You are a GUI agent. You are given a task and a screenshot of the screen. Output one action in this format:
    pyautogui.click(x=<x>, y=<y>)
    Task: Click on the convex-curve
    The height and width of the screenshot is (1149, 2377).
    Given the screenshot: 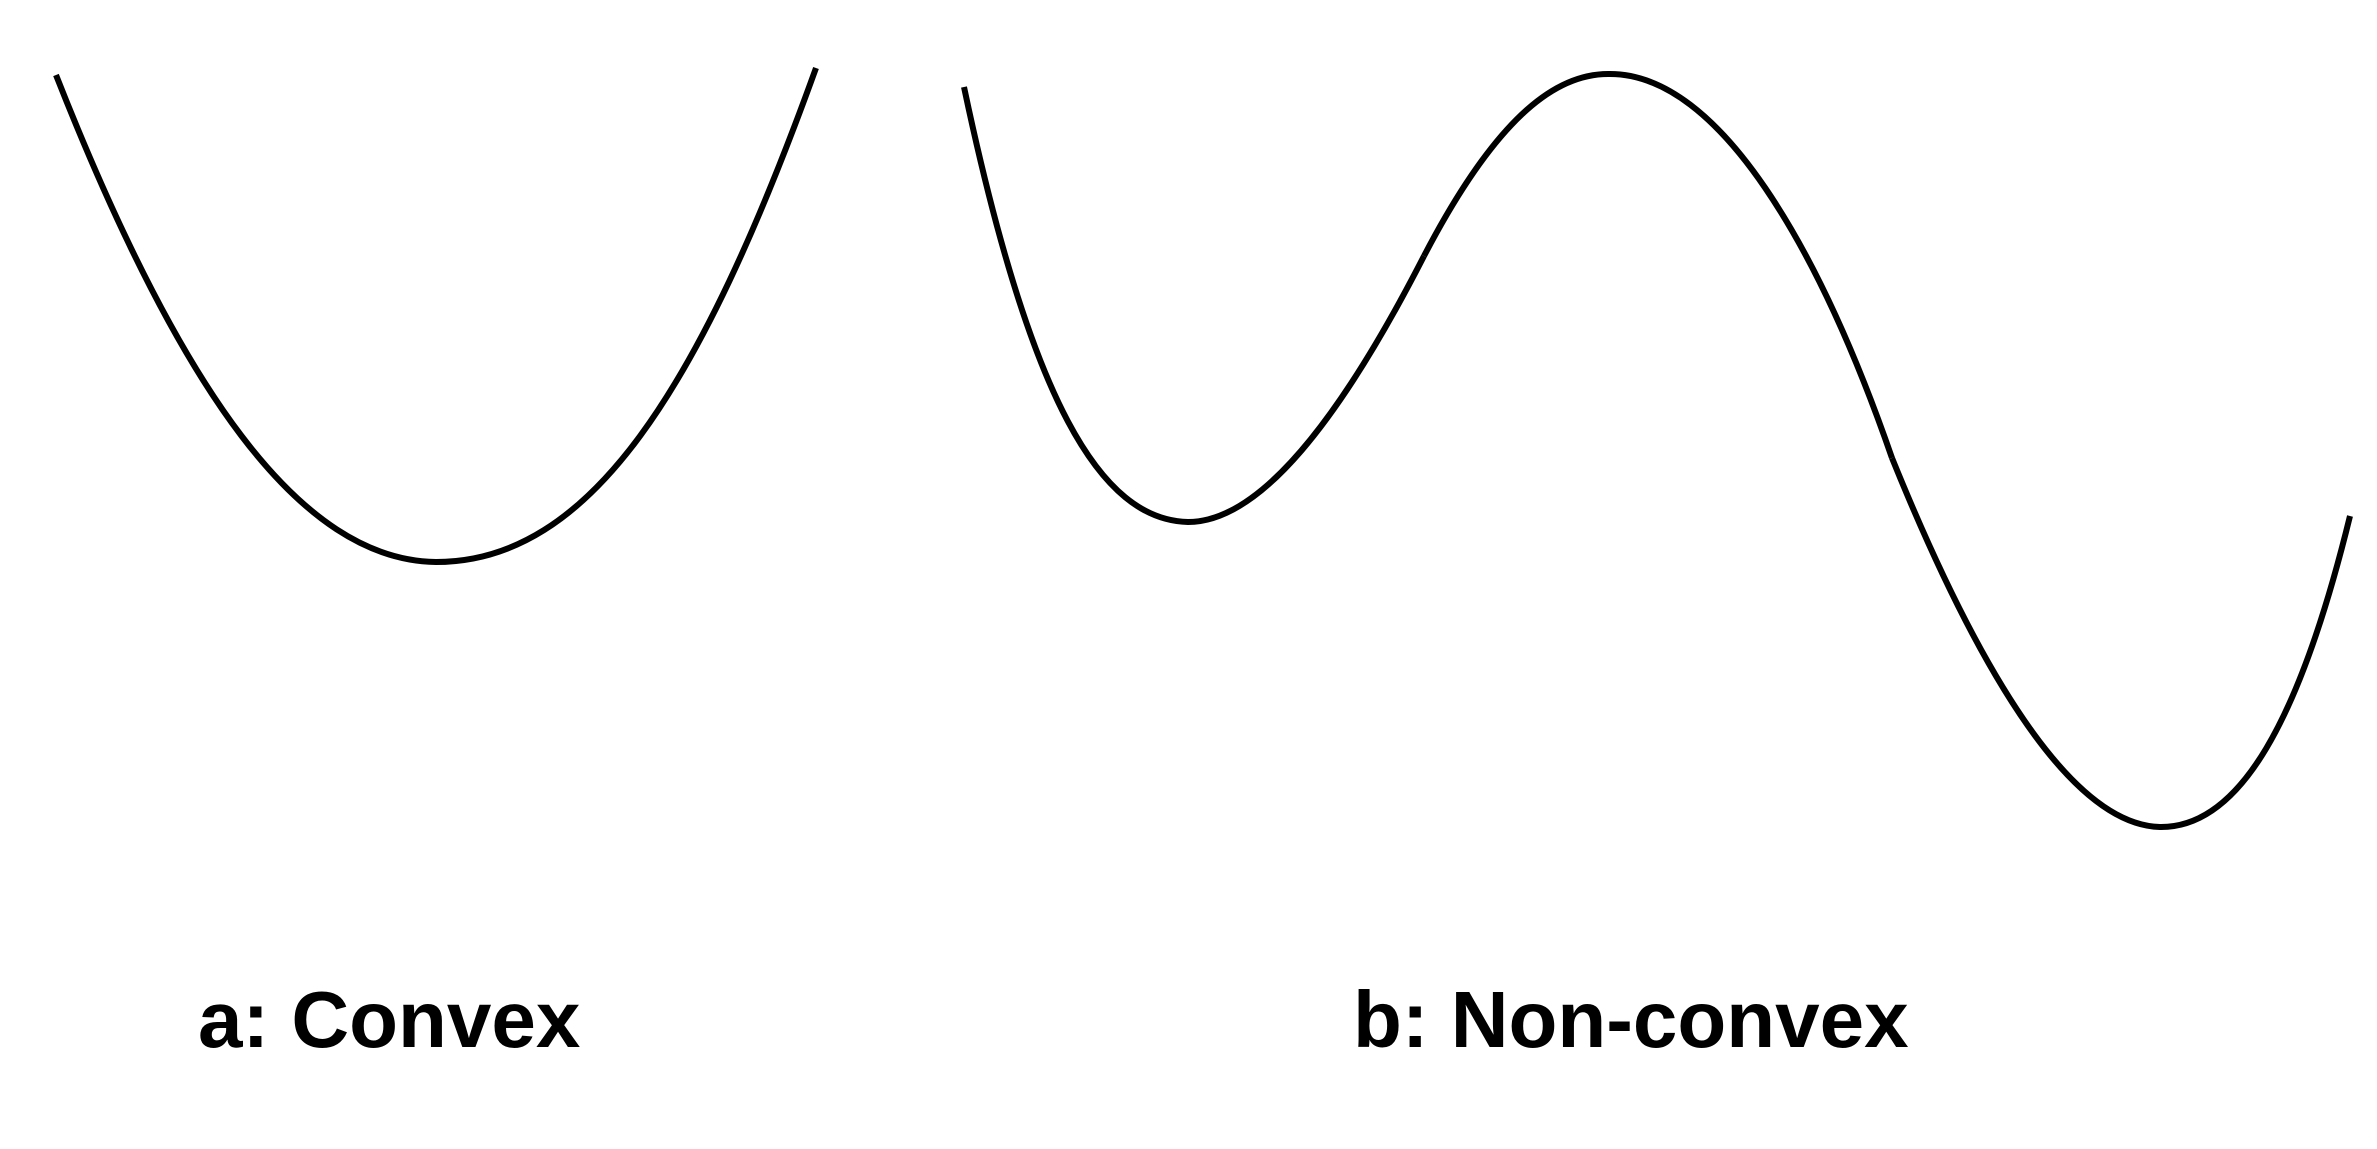 What is the action you would take?
    pyautogui.click(x=436, y=315)
    